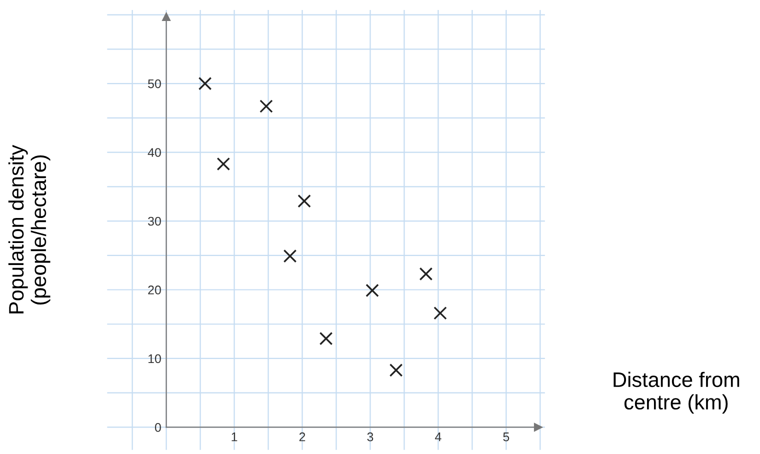 The width and height of the screenshot is (760, 454). I want to click on y-tick-label: 50, so click(154, 83).